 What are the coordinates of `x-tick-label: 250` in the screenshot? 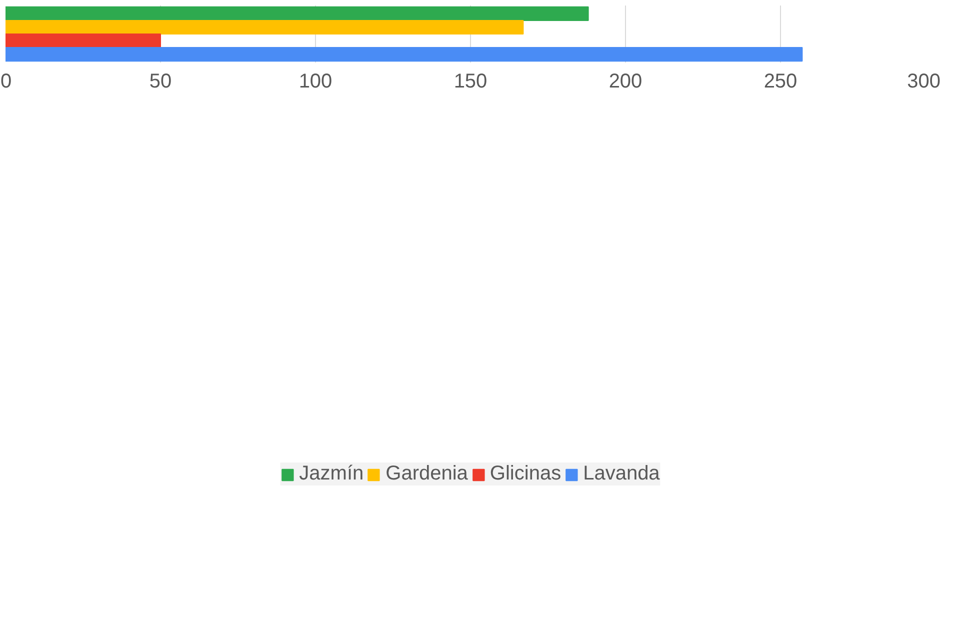 It's located at (781, 81).